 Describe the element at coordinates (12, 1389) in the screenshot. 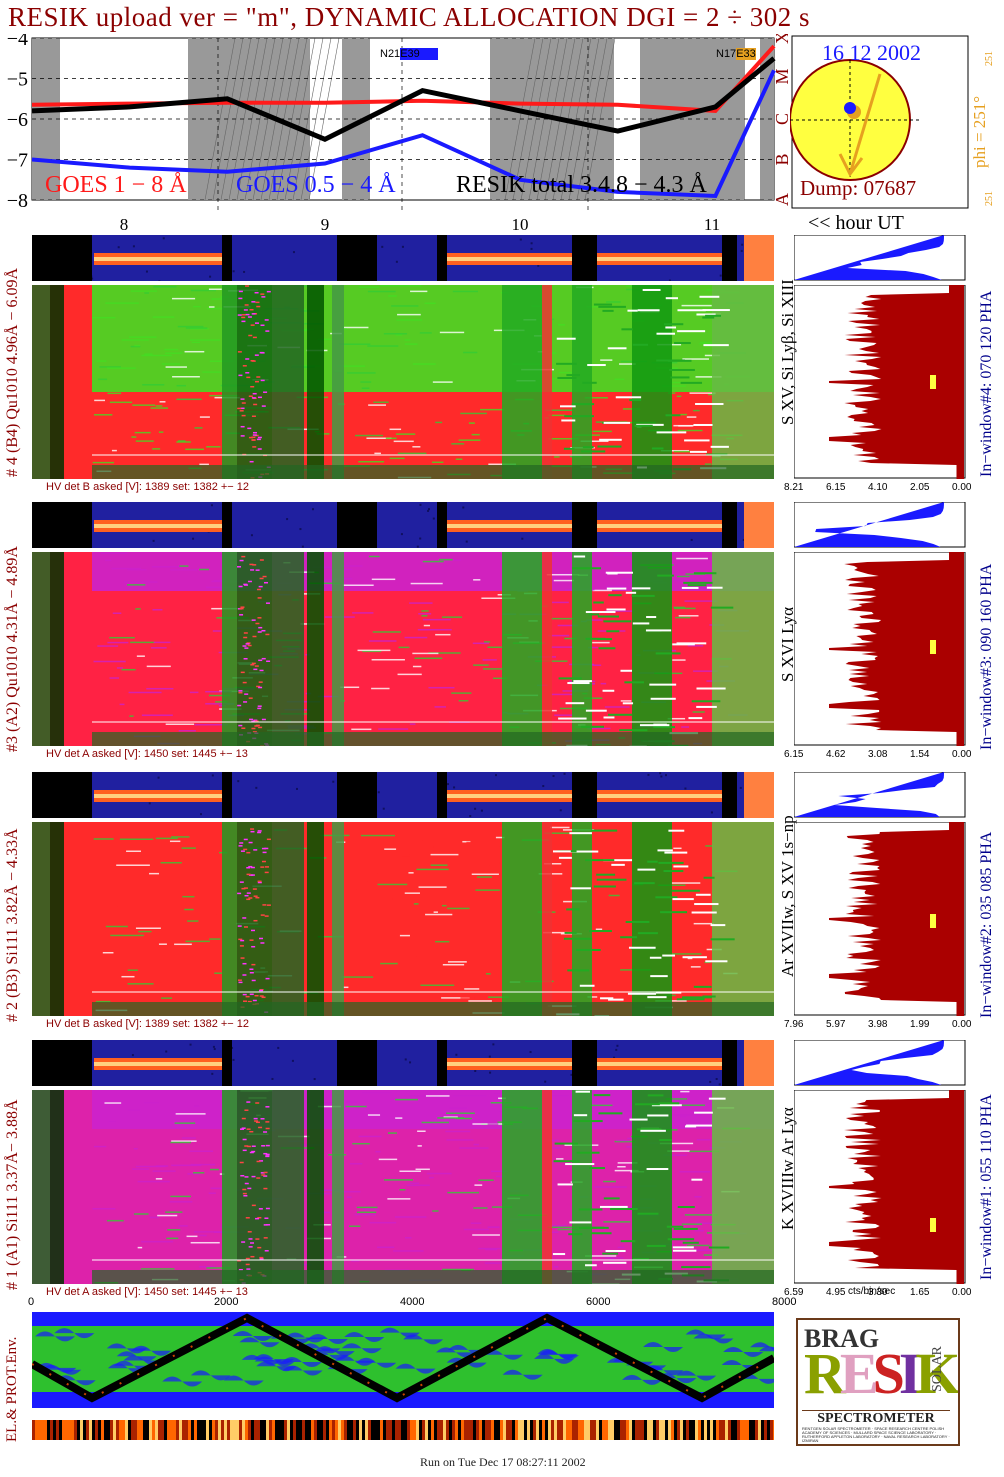

I see `env-label: EL.& PROT.Env.` at that location.